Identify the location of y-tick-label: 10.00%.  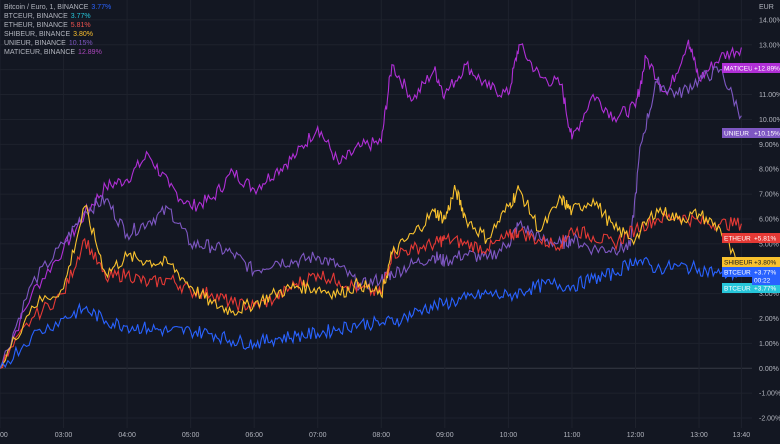
(769, 120).